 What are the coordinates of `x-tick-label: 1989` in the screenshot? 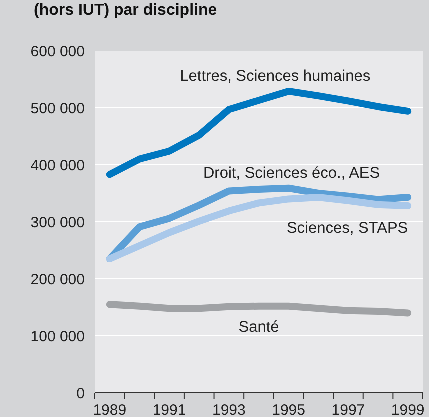 It's located at (110, 409).